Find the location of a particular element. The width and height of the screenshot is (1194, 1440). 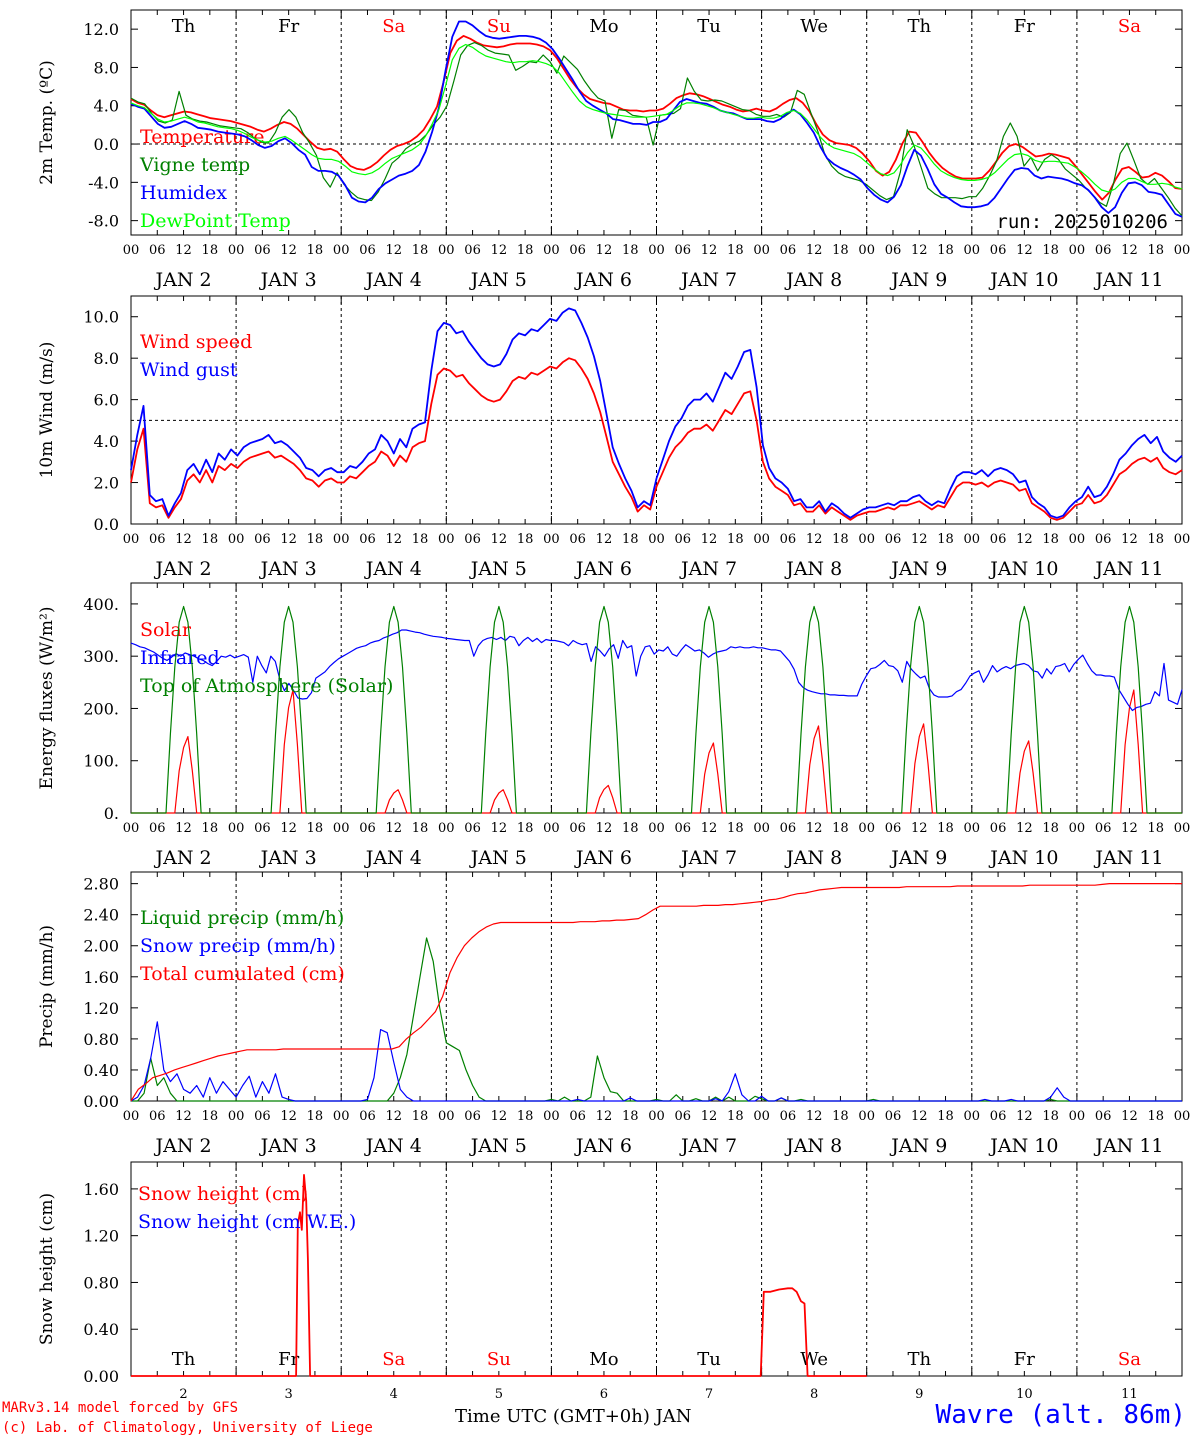

legend-entry: Snow precip (mm/h) is located at coordinates (238, 946).